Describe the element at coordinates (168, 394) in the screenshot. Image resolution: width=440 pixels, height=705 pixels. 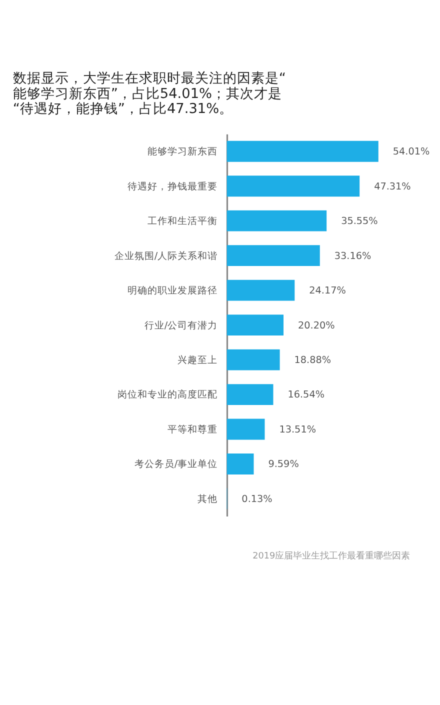
I see `y-tick-label: 岗位和专业的高度匹配` at that location.